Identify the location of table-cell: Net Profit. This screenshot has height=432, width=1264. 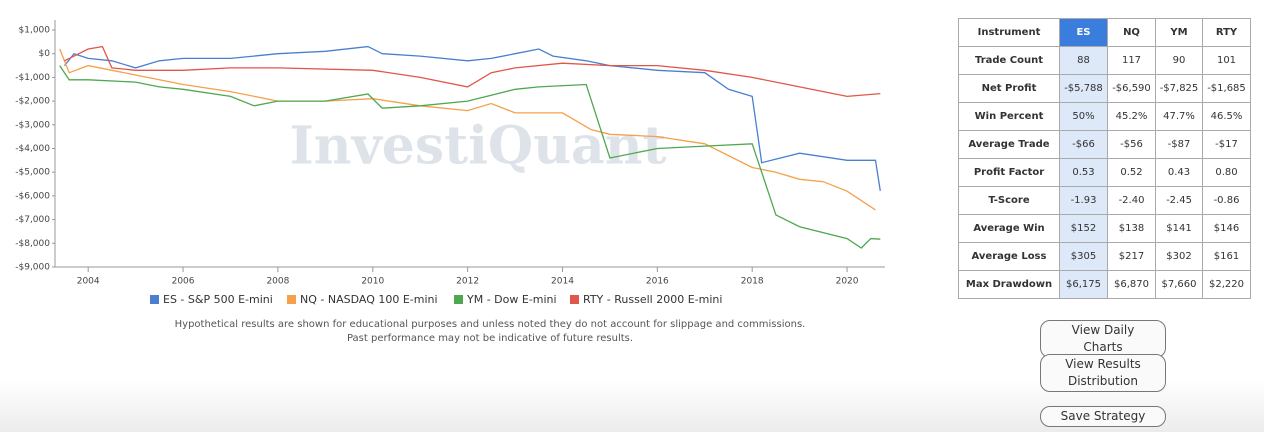
(1009, 88).